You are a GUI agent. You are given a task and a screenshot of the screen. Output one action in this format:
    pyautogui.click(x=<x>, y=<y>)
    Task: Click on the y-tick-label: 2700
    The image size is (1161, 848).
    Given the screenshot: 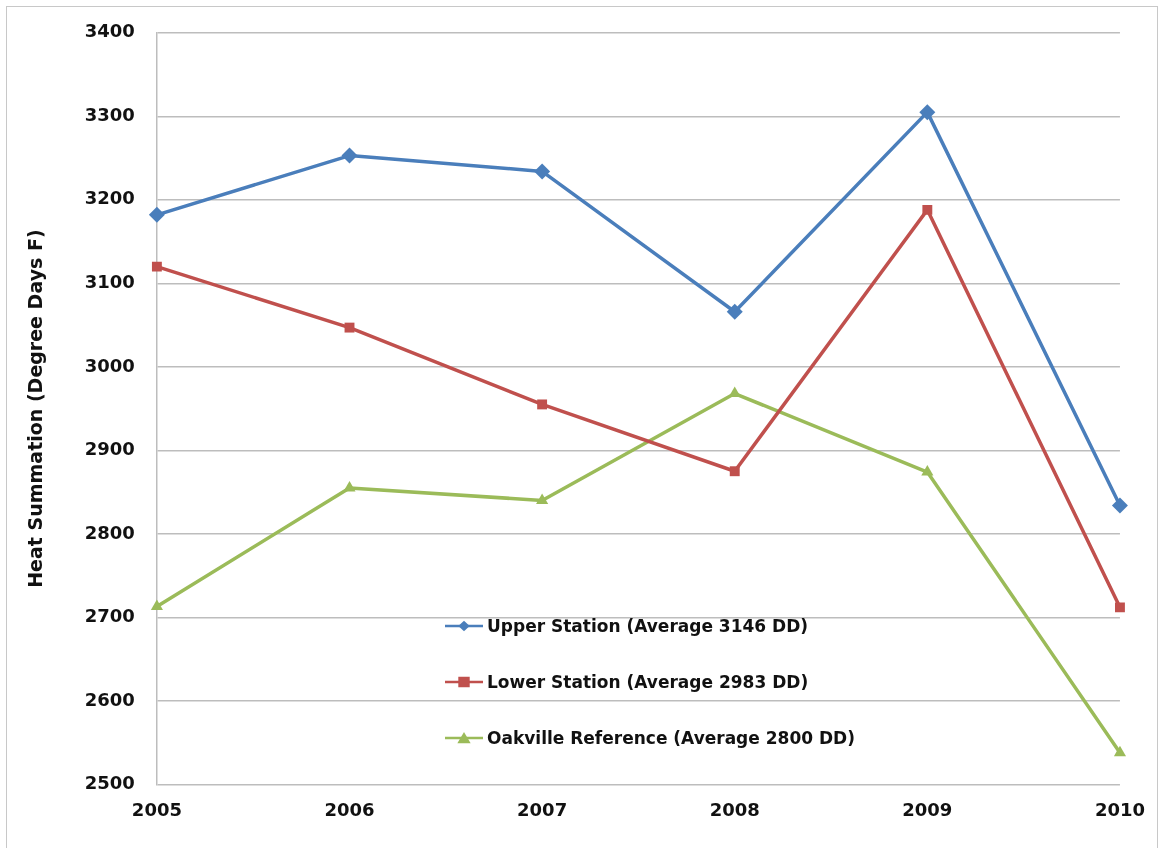 What is the action you would take?
    pyautogui.click(x=109, y=616)
    